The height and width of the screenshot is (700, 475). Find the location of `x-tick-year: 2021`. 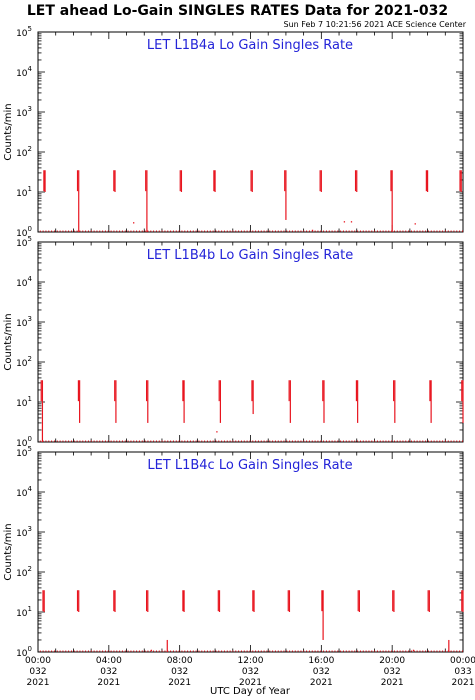

x-tick-year: 2021 is located at coordinates (392, 683).